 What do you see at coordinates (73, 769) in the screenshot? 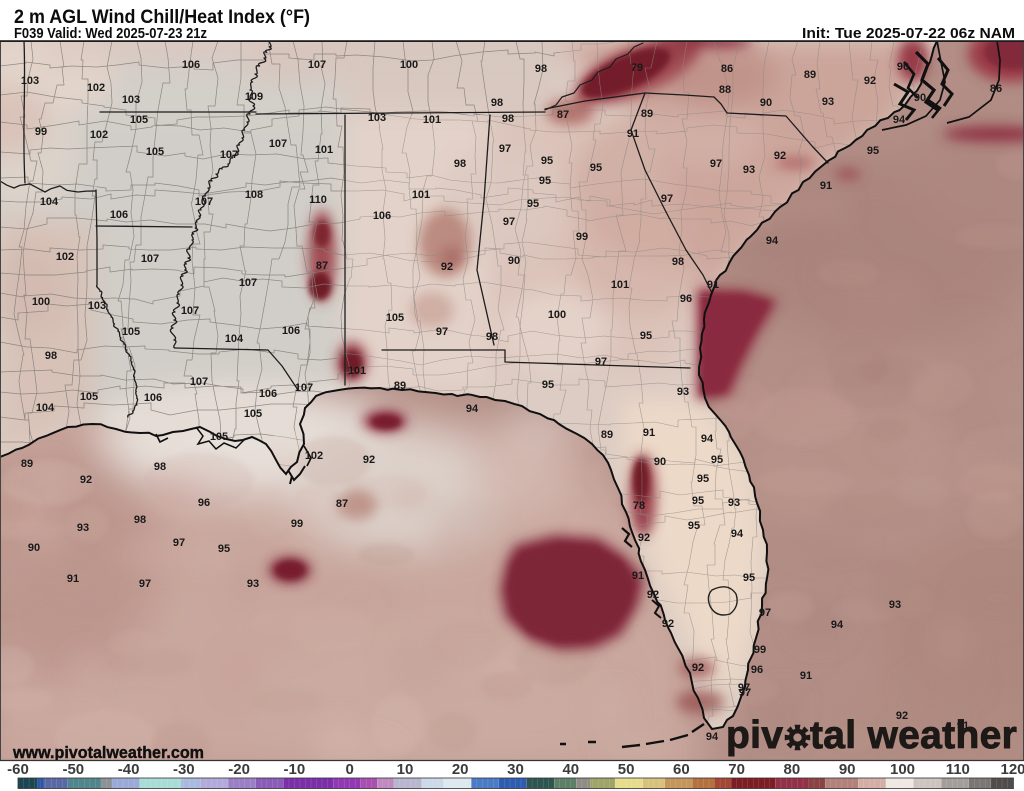
I see `svg-text: -50` at bounding box center [73, 769].